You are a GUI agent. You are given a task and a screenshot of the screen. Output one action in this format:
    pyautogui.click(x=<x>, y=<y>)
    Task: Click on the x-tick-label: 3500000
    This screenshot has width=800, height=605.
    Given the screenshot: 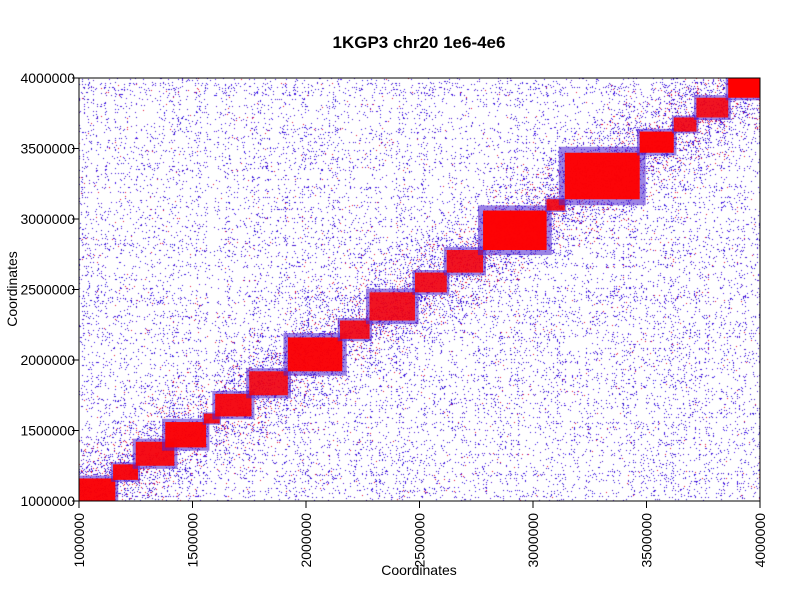 What is the action you would take?
    pyautogui.click(x=647, y=540)
    